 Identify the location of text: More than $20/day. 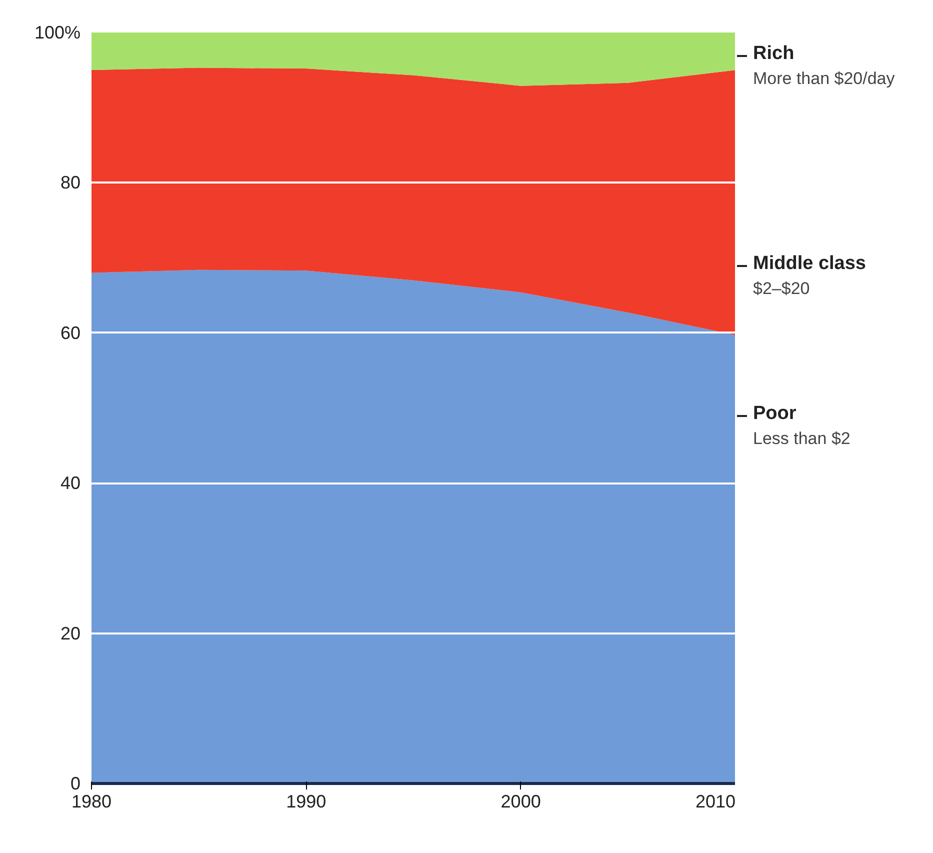
(824, 79).